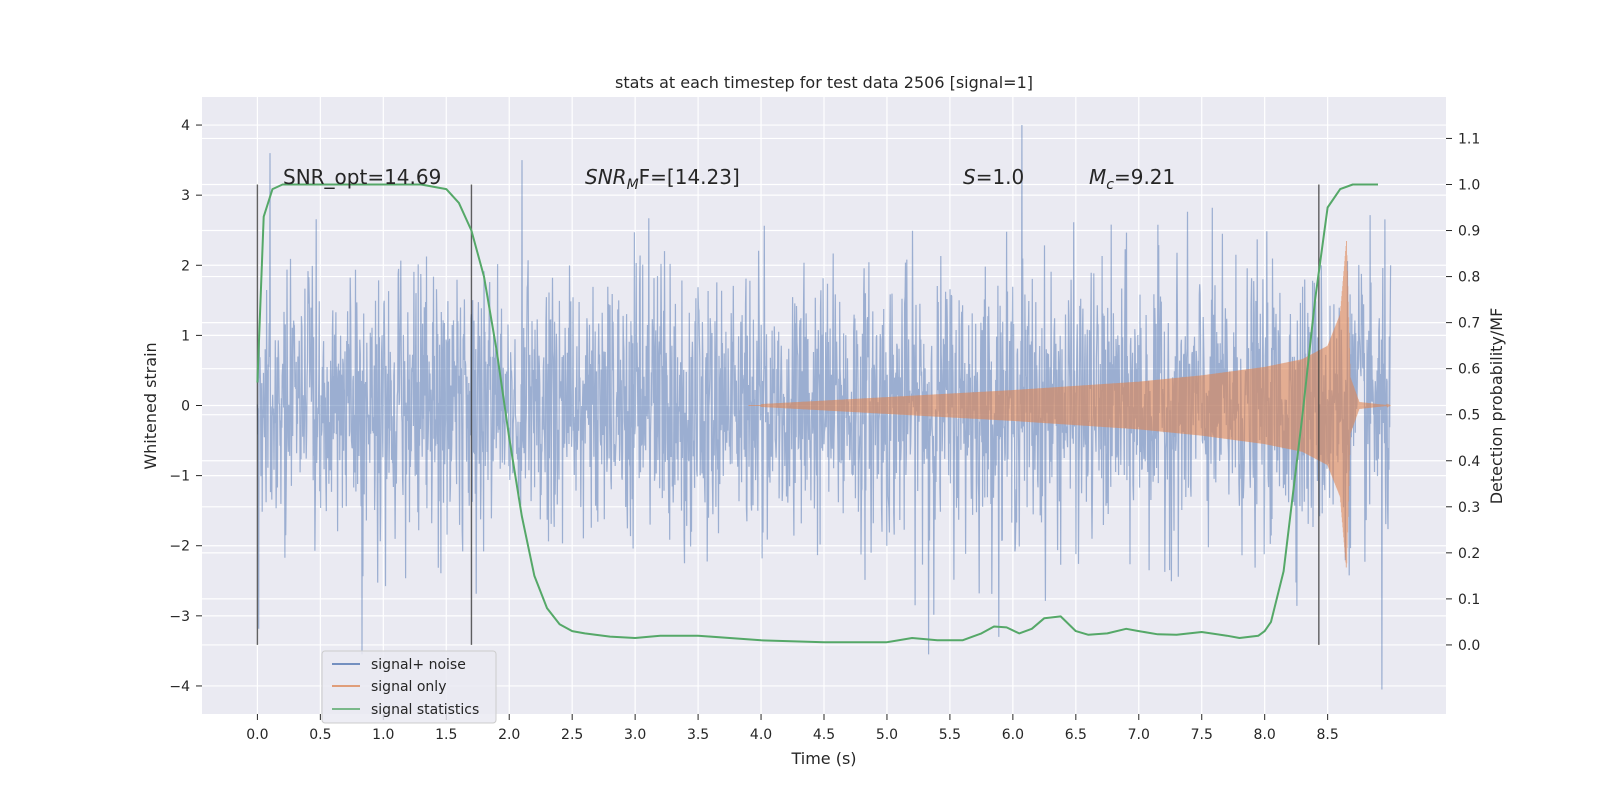 The width and height of the screenshot is (1600, 800). I want to click on x-tick-label: 5.0, so click(887, 735).